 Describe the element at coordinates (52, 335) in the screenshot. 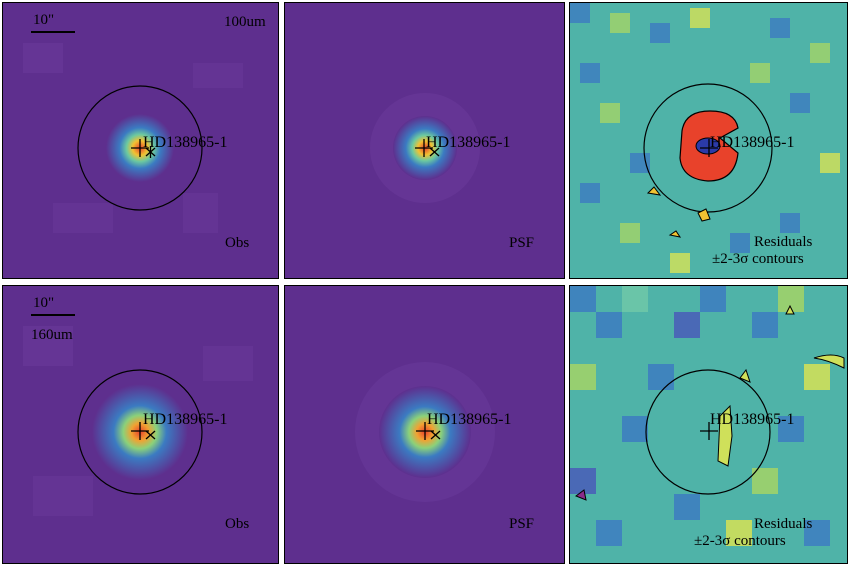

I see `band-label: 160um` at that location.